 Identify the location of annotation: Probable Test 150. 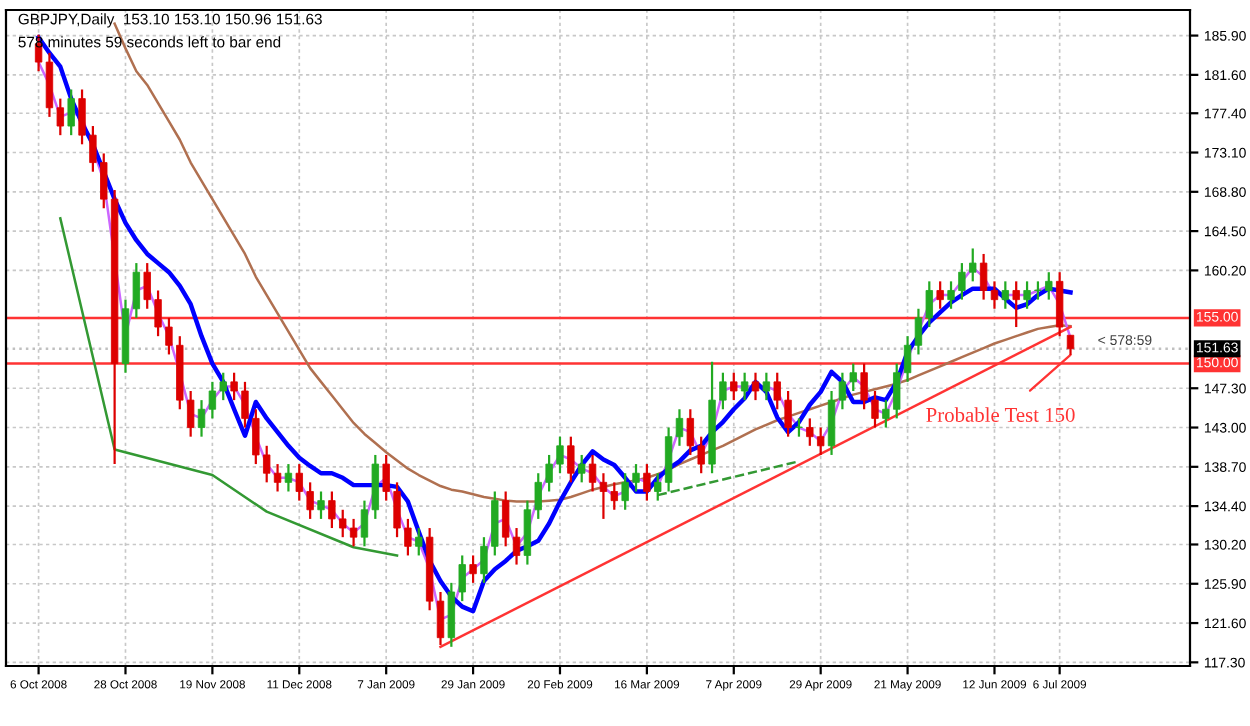
(1000, 414).